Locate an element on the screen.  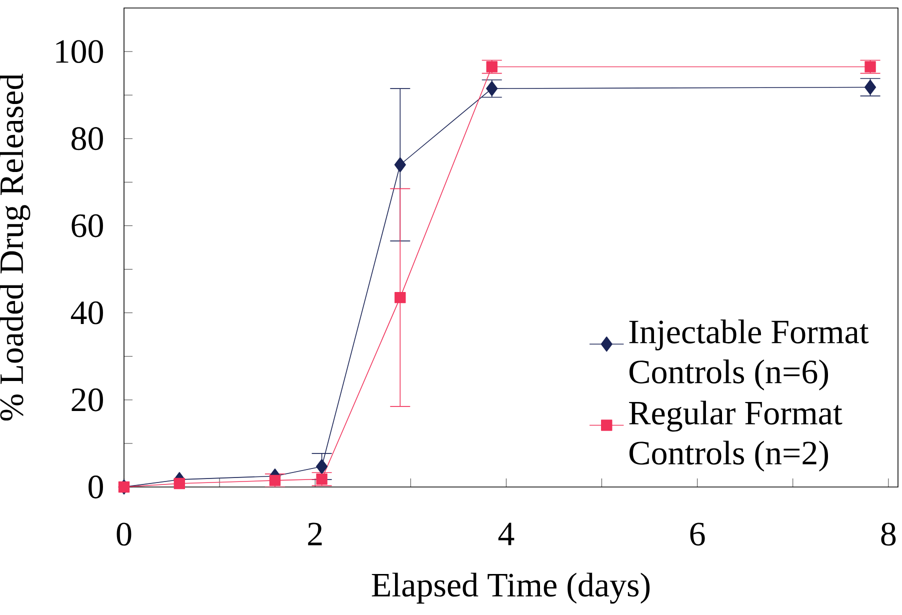
x-tick-label: 8 is located at coordinates (888, 534).